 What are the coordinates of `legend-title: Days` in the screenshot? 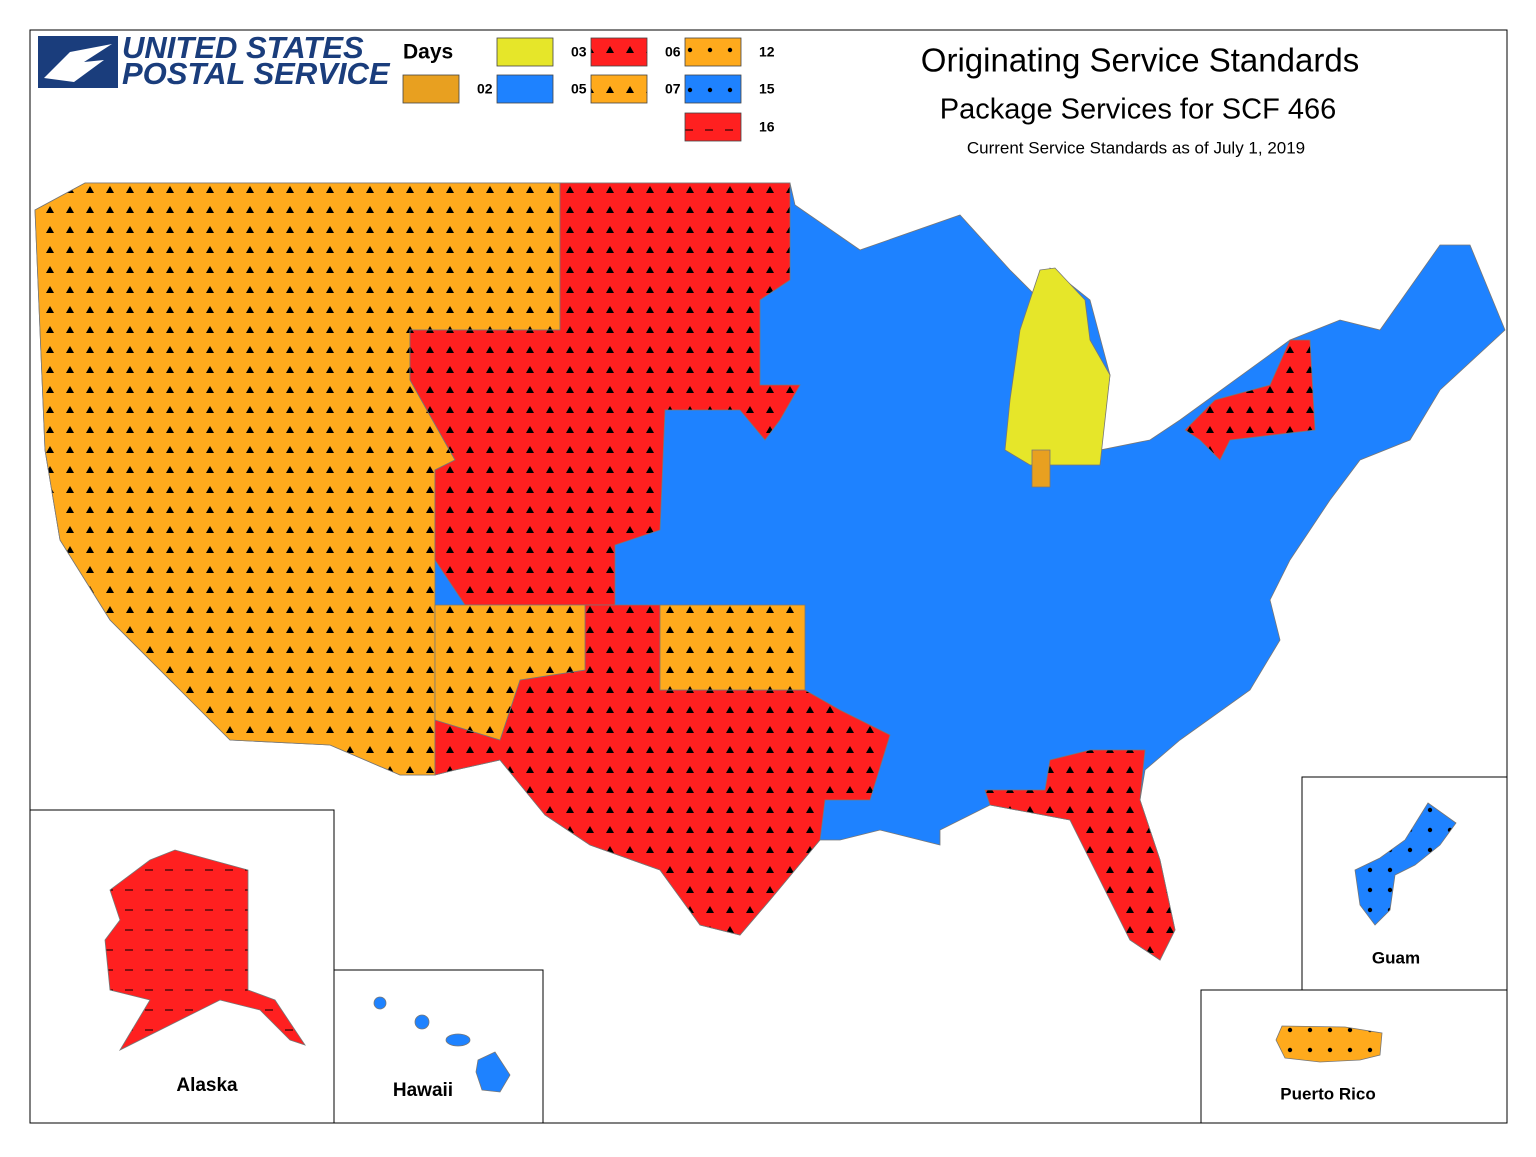 It's located at (428, 52).